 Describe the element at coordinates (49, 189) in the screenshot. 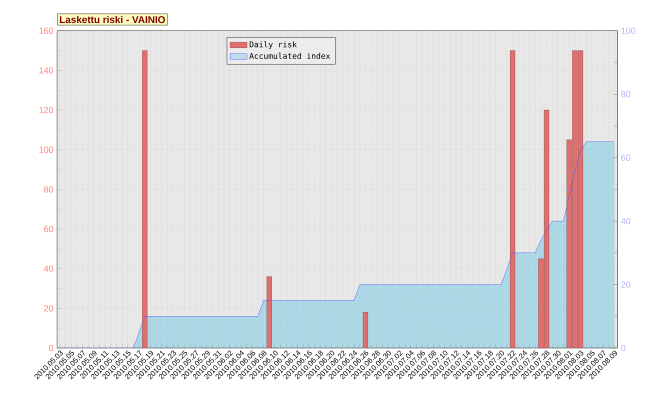

I see `y-tick-label: 80` at that location.